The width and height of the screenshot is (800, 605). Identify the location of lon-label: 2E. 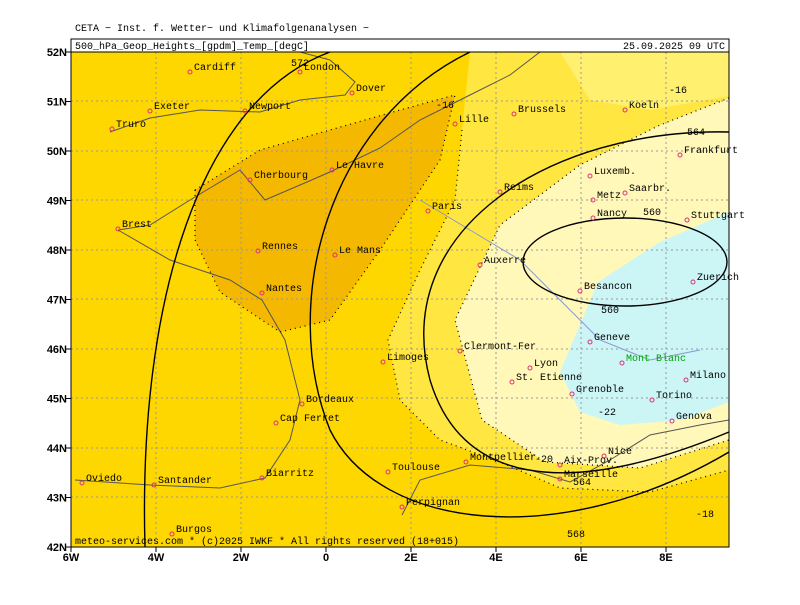
(410, 558).